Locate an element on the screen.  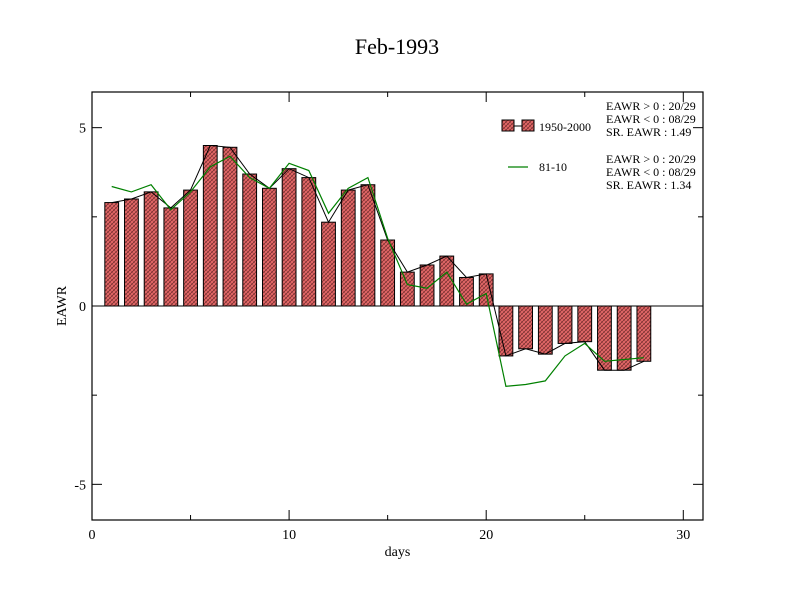
stats-line: SR. EAWR : 1.49 is located at coordinates (648, 132).